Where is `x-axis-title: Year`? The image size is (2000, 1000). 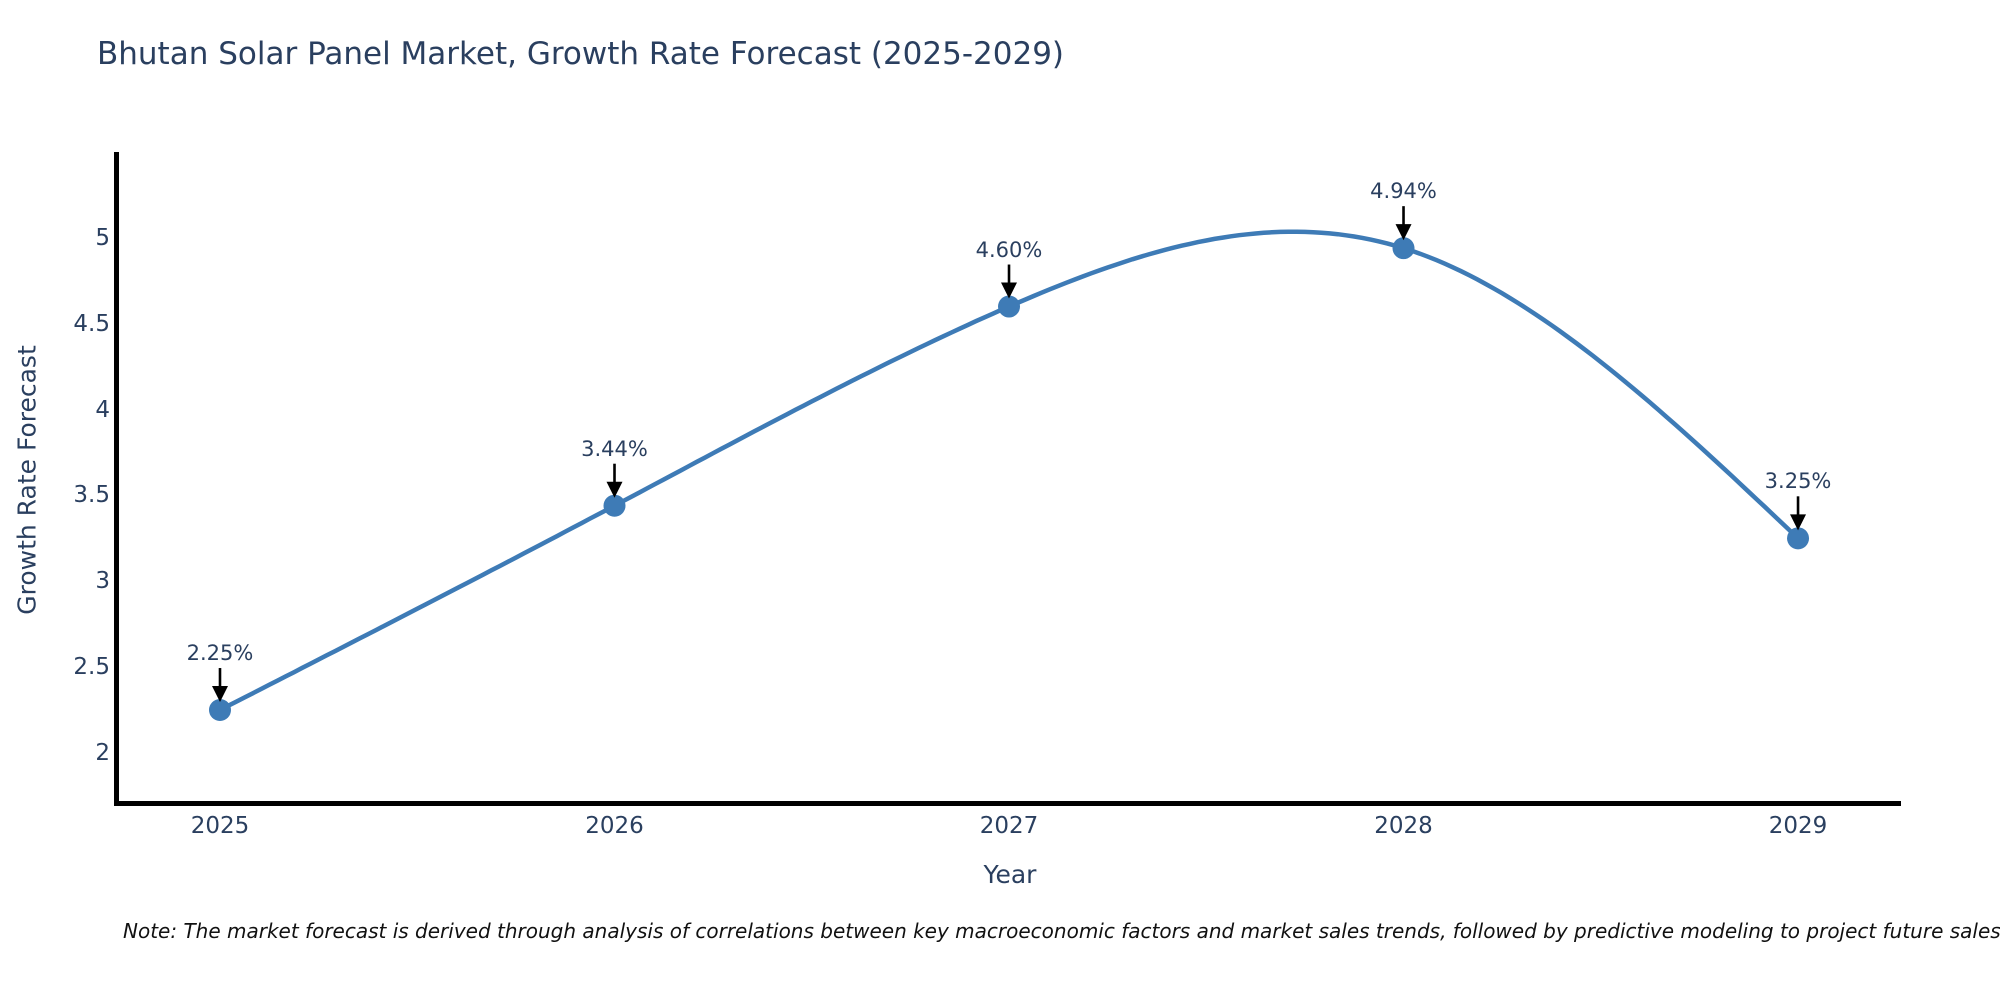 x-axis-title: Year is located at coordinates (1010, 874).